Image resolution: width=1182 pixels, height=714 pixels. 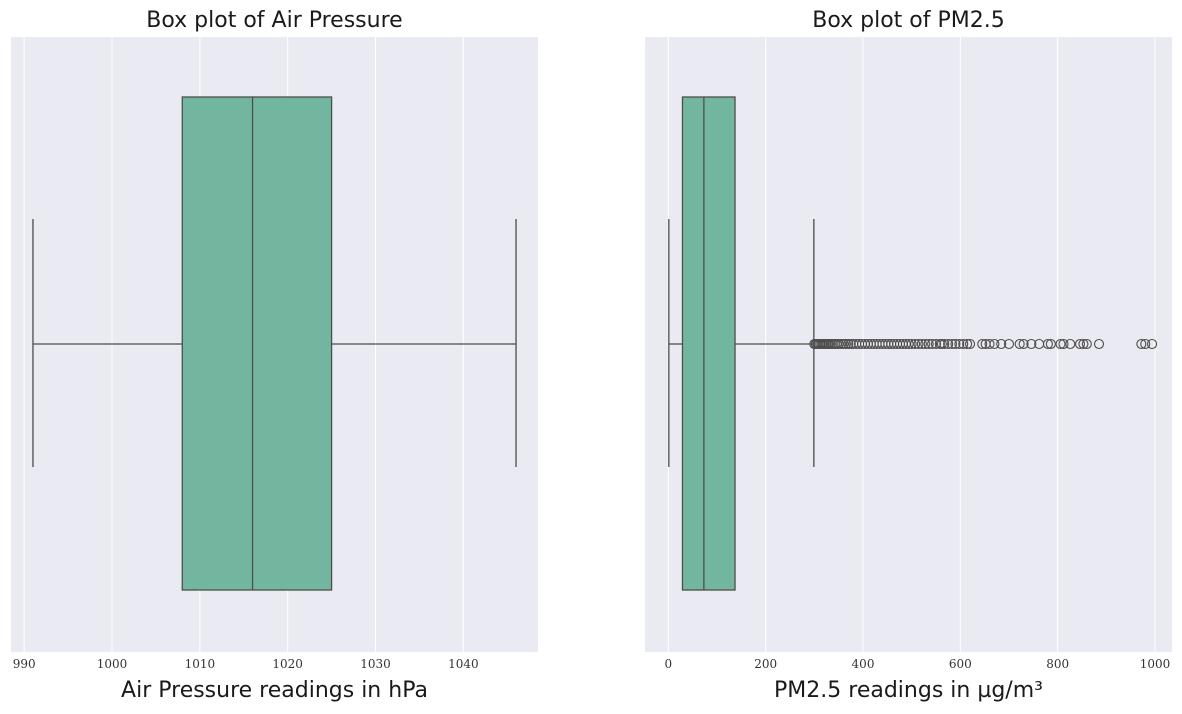 I want to click on pressure-x-axis-label: Air Pressure readings in hPa, so click(x=274, y=690).